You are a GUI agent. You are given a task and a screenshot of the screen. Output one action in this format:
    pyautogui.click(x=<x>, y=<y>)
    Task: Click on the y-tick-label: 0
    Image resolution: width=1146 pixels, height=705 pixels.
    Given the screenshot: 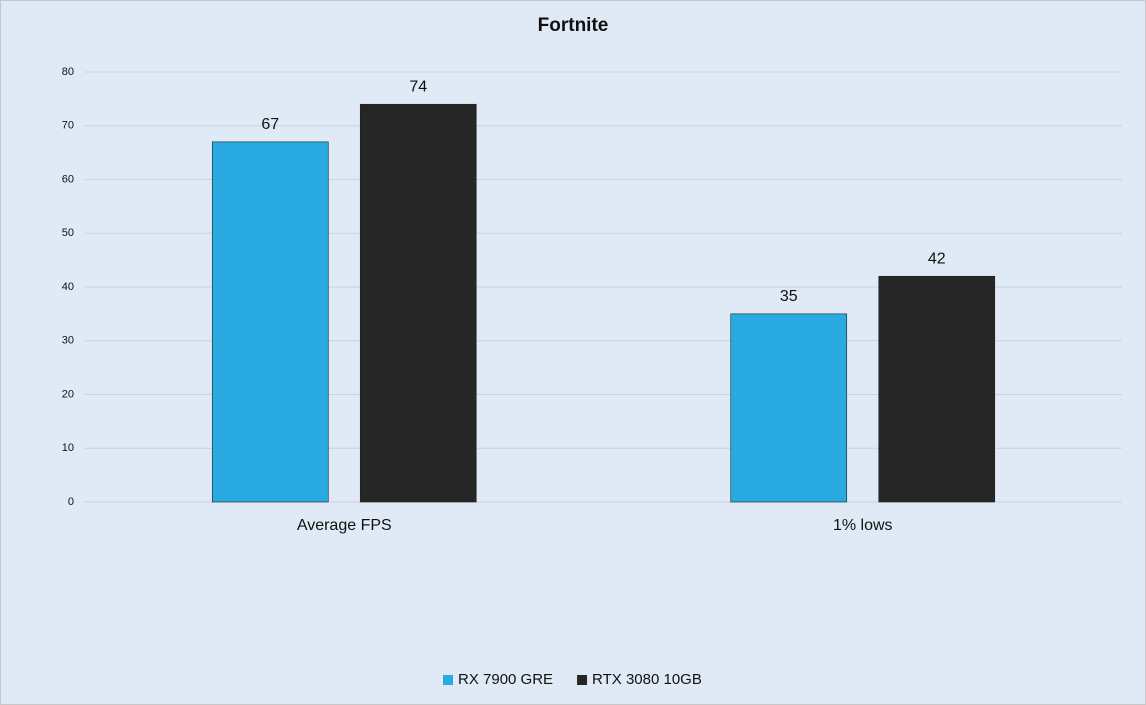 What is the action you would take?
    pyautogui.click(x=71, y=502)
    